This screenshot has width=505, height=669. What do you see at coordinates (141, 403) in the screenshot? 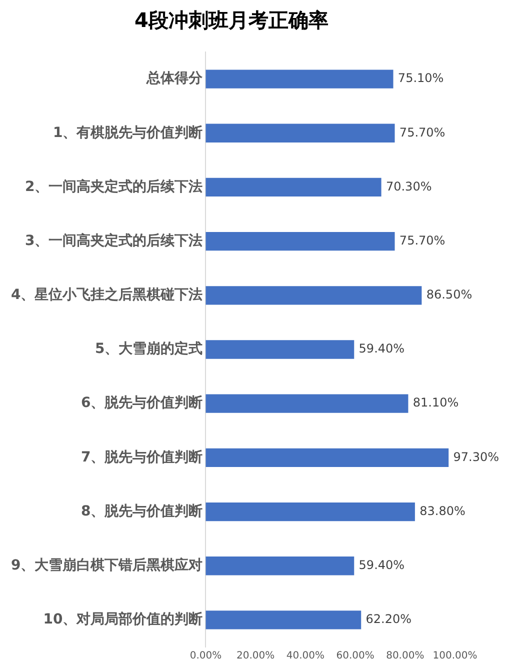
I see `y-tick-label: 6、脱先与价值判断` at bounding box center [141, 403].